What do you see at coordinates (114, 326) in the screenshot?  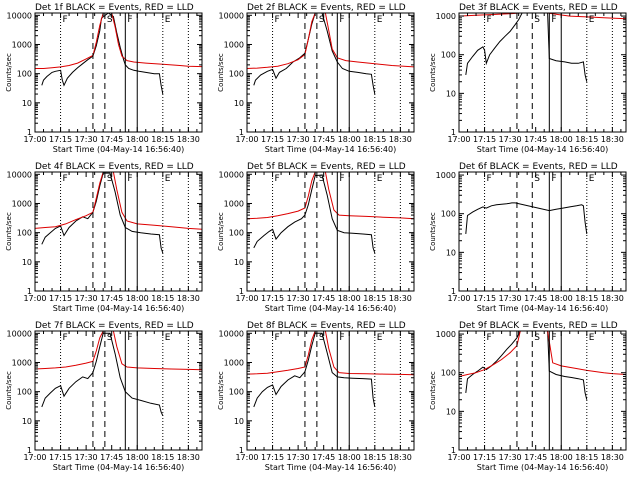 I see `panel-title: Det 7f BLACK = Events, RED = LLD` at bounding box center [114, 326].